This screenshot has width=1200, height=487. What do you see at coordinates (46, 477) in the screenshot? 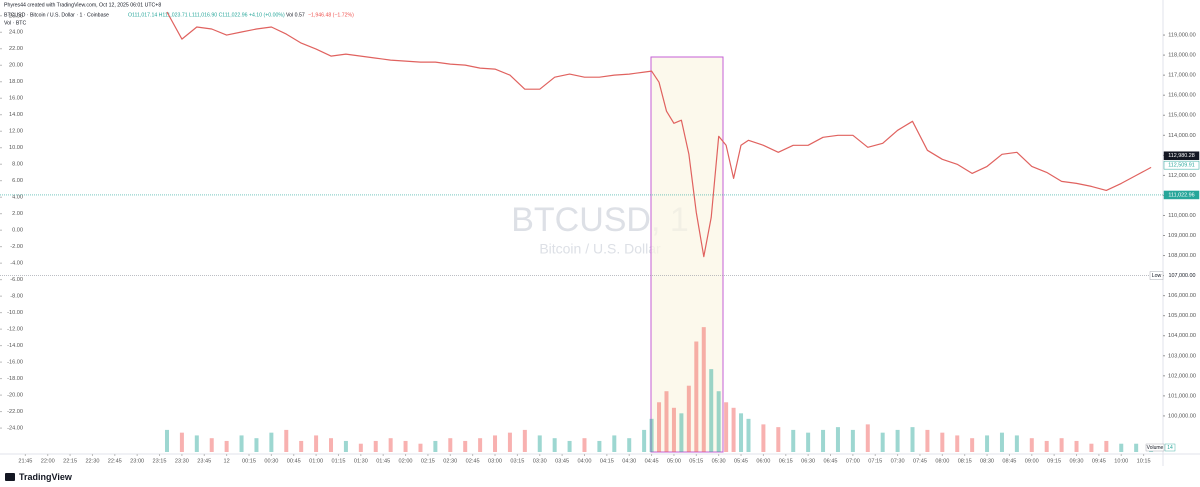
I see `brand: TradingView` at bounding box center [46, 477].